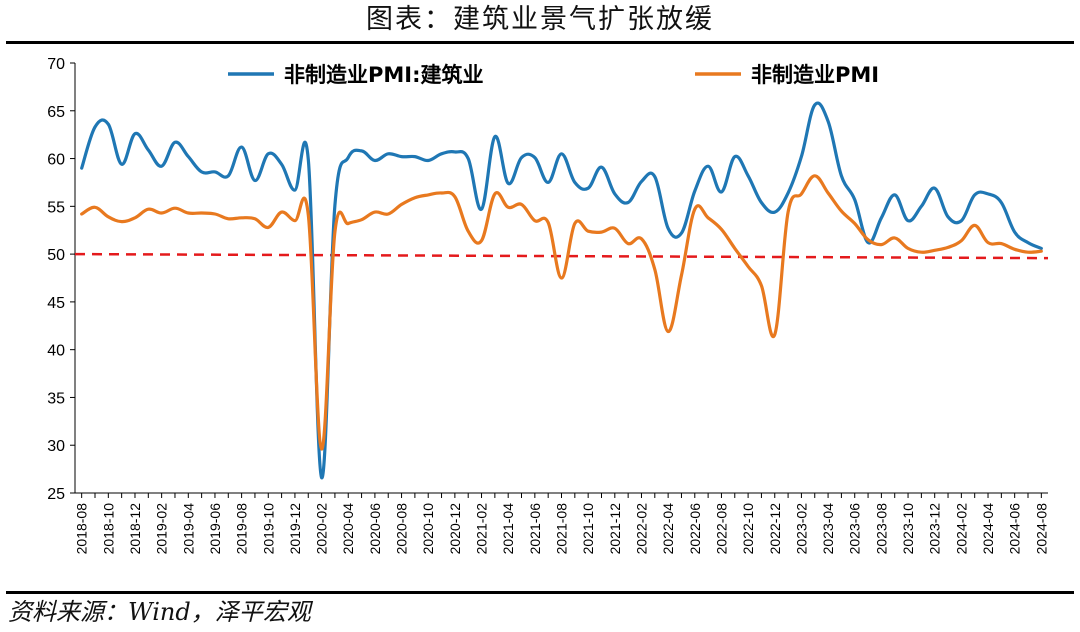 This screenshot has width=1080, height=632. Describe the element at coordinates (1015, 529) in the screenshot. I see `x-tick-label: 2024-06` at that location.